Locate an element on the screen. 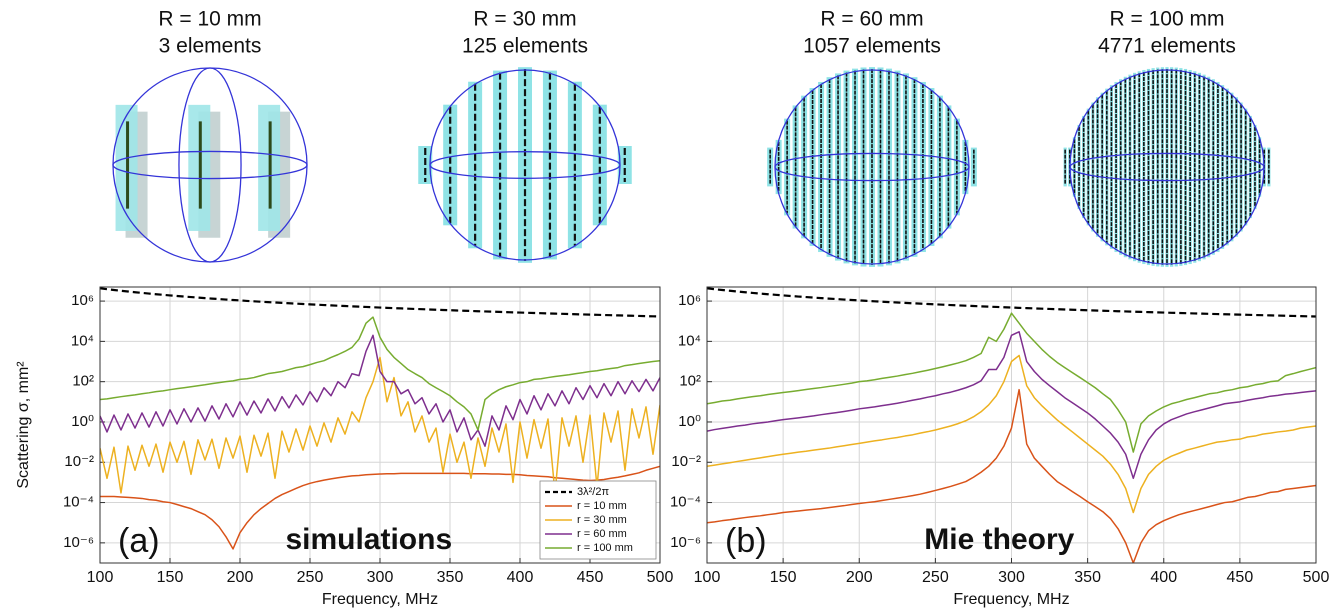  annotation: simulations is located at coordinates (368, 539).